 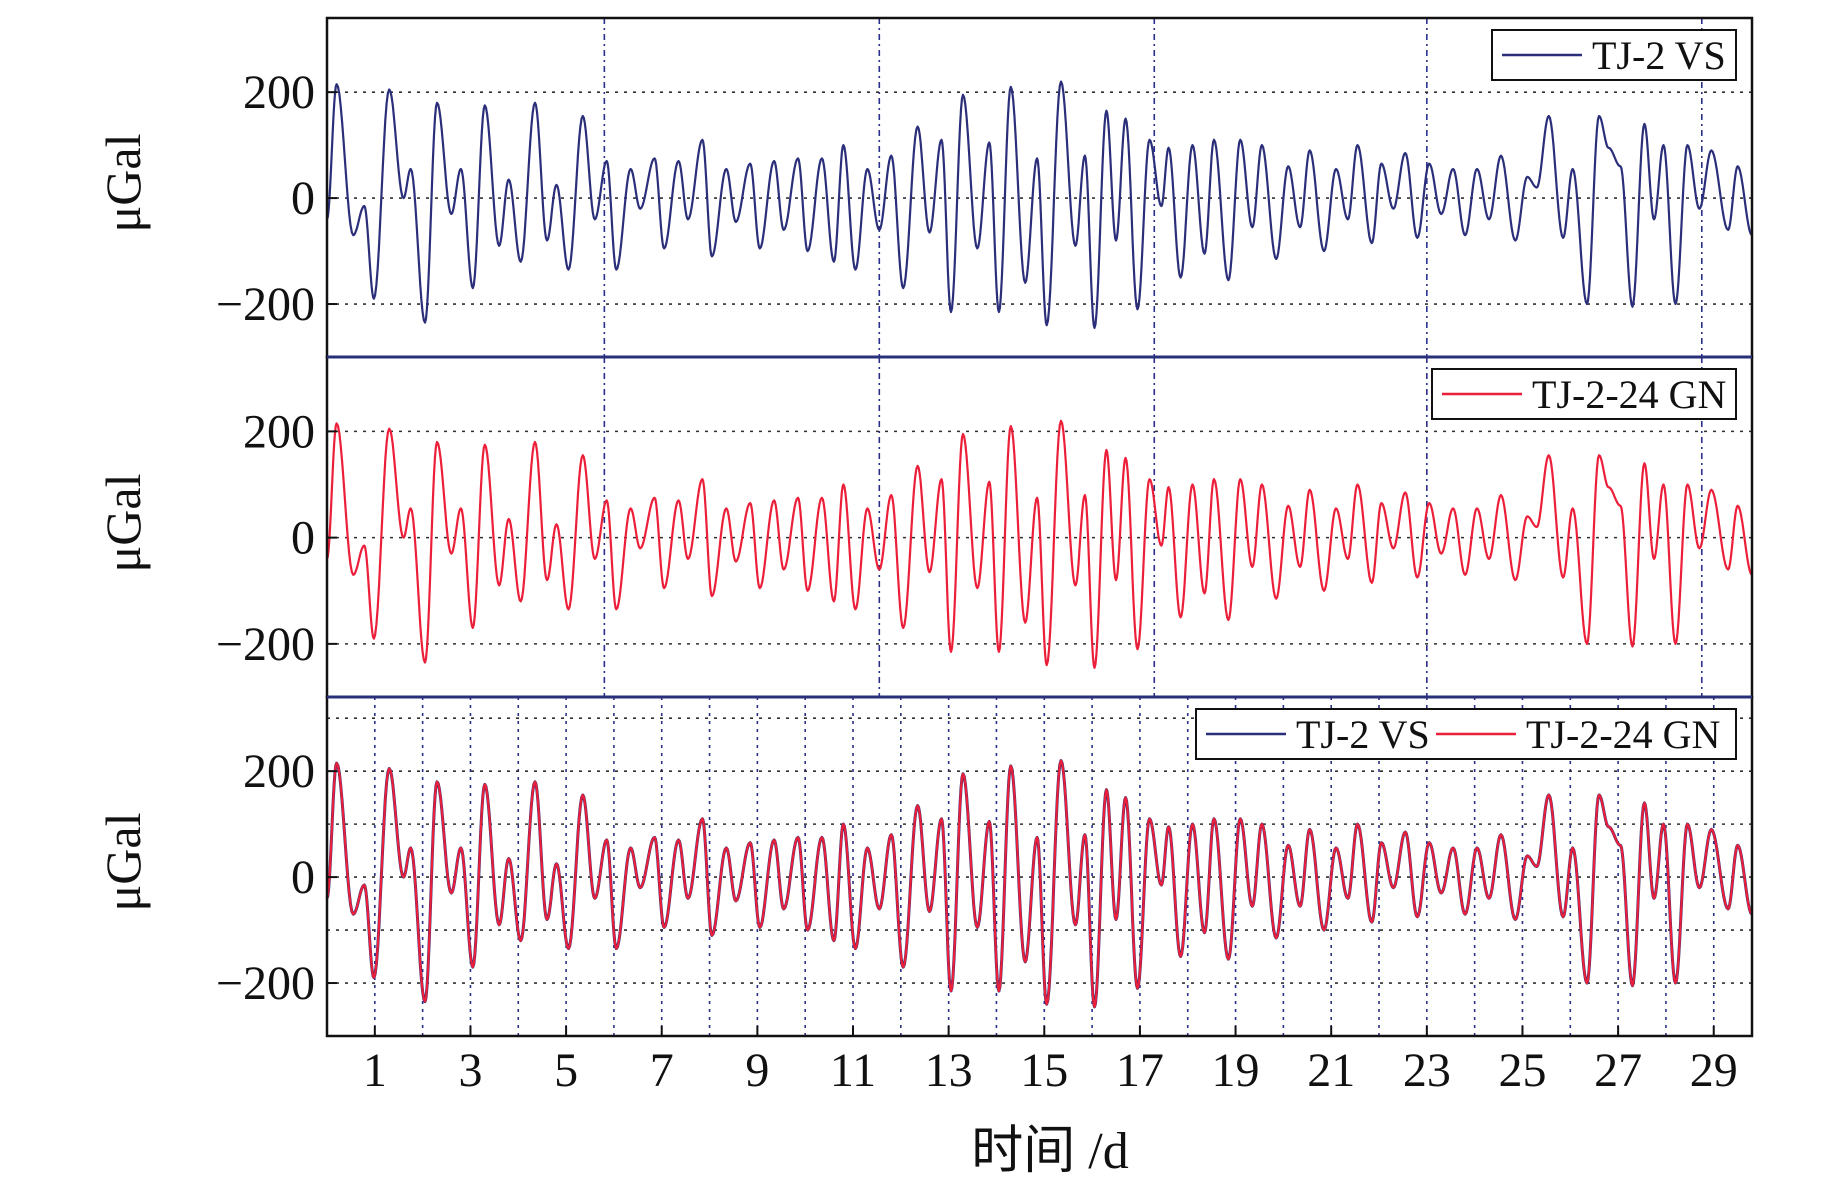 I want to click on x-tick-label: 29, so click(x=1714, y=1070).